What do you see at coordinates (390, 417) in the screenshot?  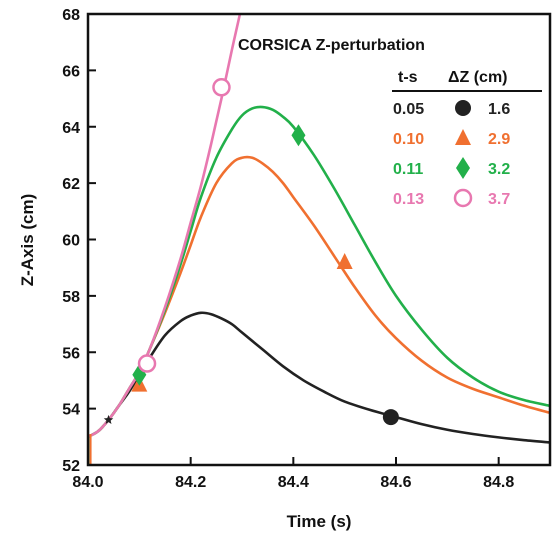 I see `series-marker-0.05` at bounding box center [390, 417].